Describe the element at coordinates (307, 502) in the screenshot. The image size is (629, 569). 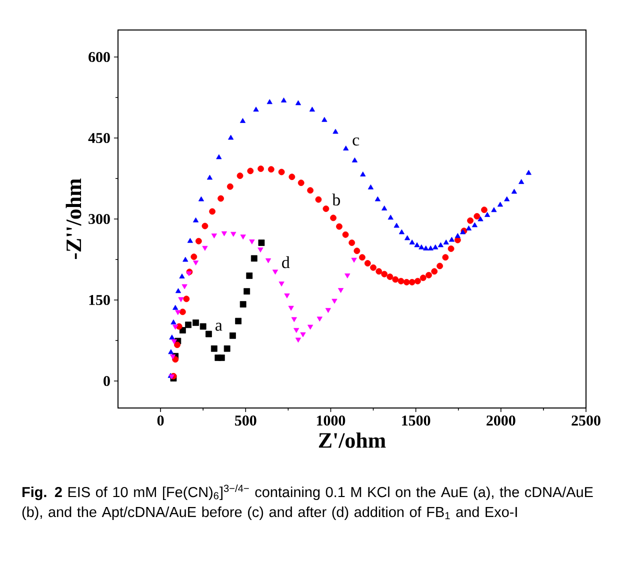
I see `text: Fig. 2 EIS of 10 mM [Fe(CN)$_{6}$]$^{3−/4−}$ containing 0.1 M KCl on the AuE (a), the cDNA/AuE (b), and the Apt/cDNA/AuE before (c) and after (d) addition of FB$_{1}$ and Exo-I` at that location.